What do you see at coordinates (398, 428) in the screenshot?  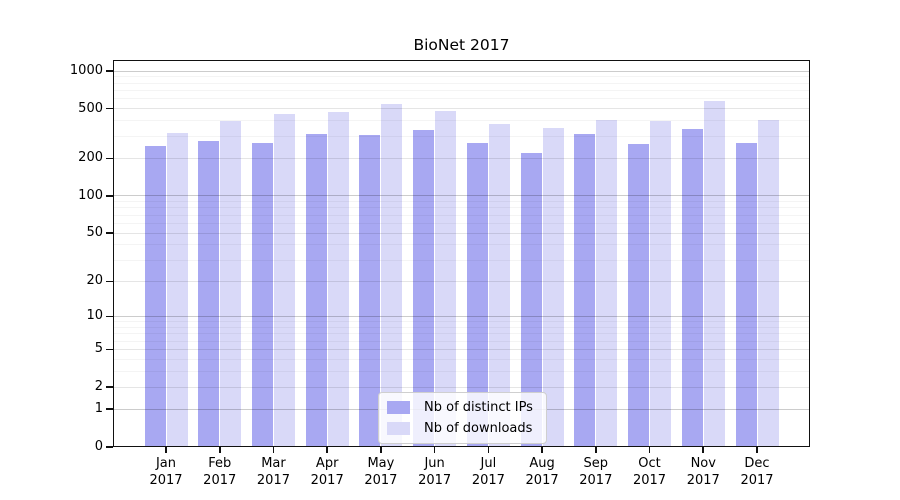 I see `legend-swatch-downloads` at bounding box center [398, 428].